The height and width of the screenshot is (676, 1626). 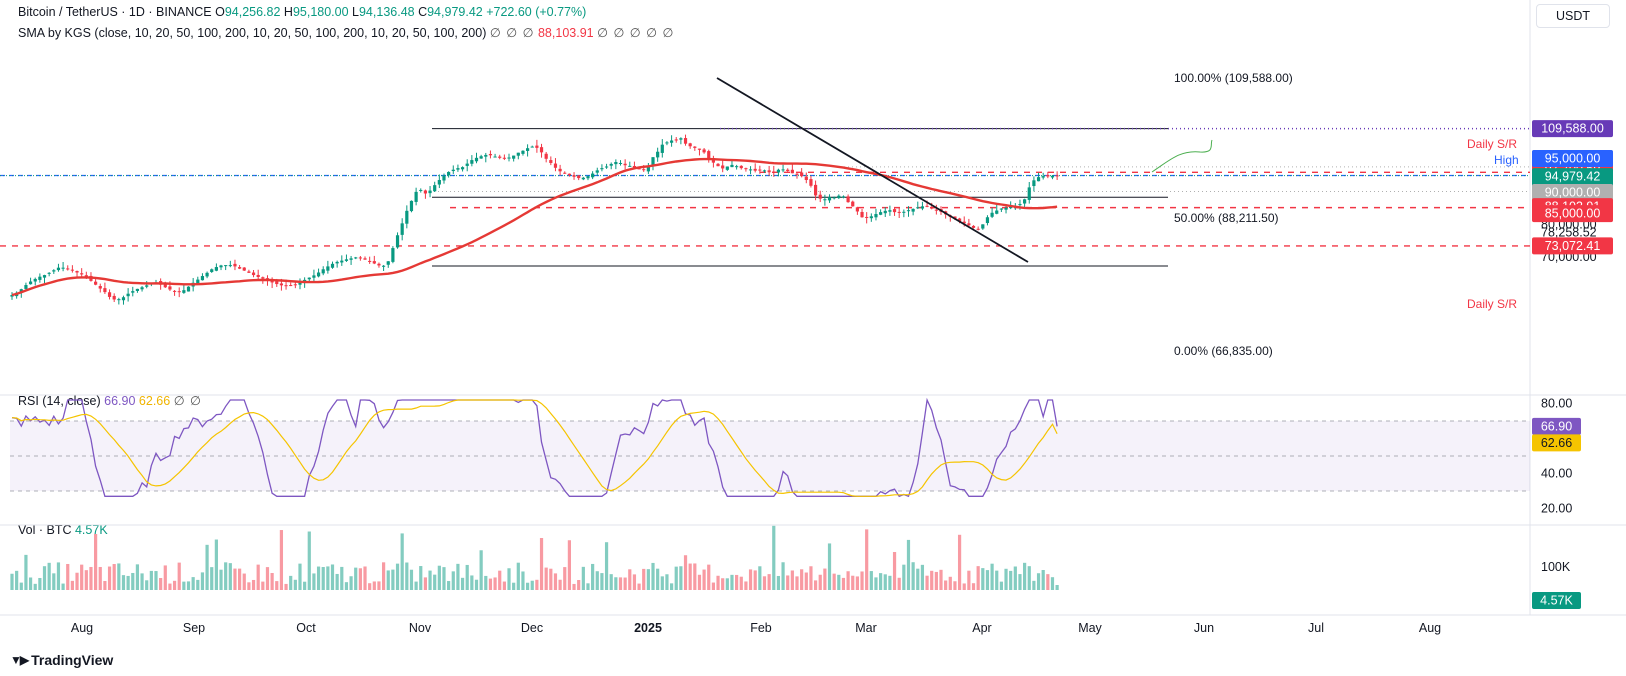 I want to click on tradingview-logo: ▼▶ TradingView, so click(x=61, y=660).